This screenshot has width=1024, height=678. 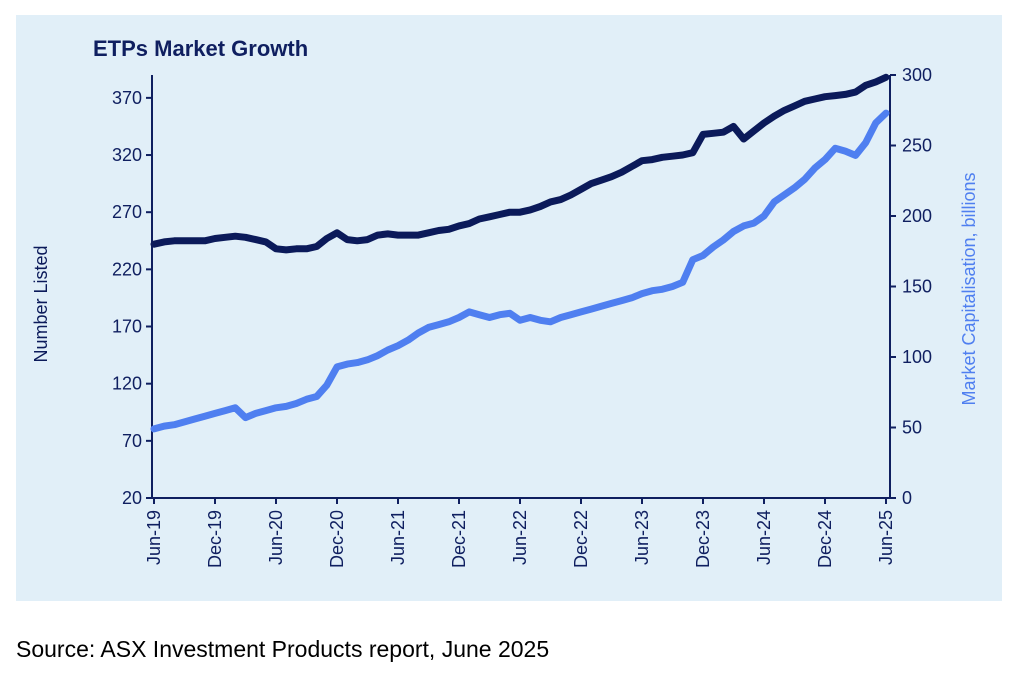 What do you see at coordinates (912, 428) in the screenshot?
I see `right-tick-label: 50` at bounding box center [912, 428].